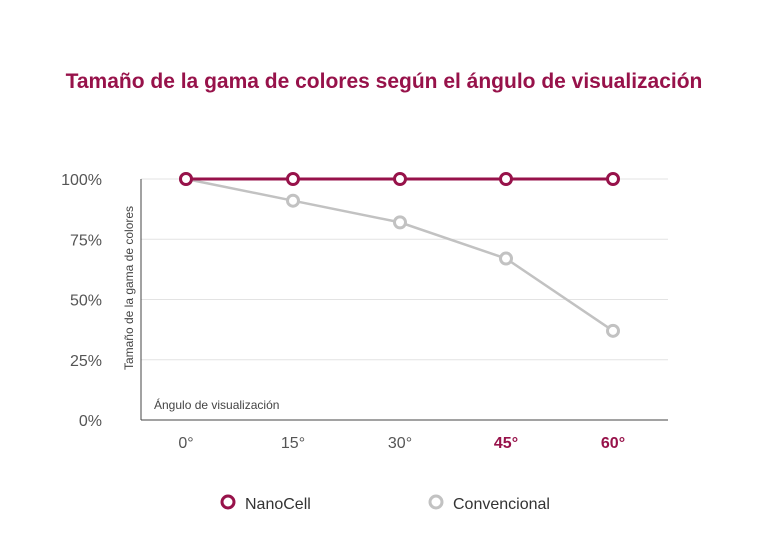  Describe the element at coordinates (613, 443) in the screenshot. I see `x-tick-label: 60°` at that location.